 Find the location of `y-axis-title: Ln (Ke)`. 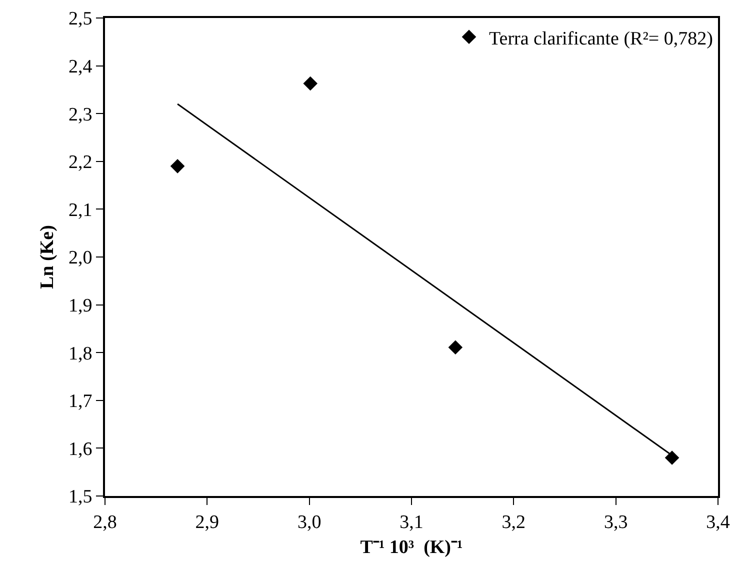

y-axis-title: Ln (Ke) is located at coordinates (47, 257).